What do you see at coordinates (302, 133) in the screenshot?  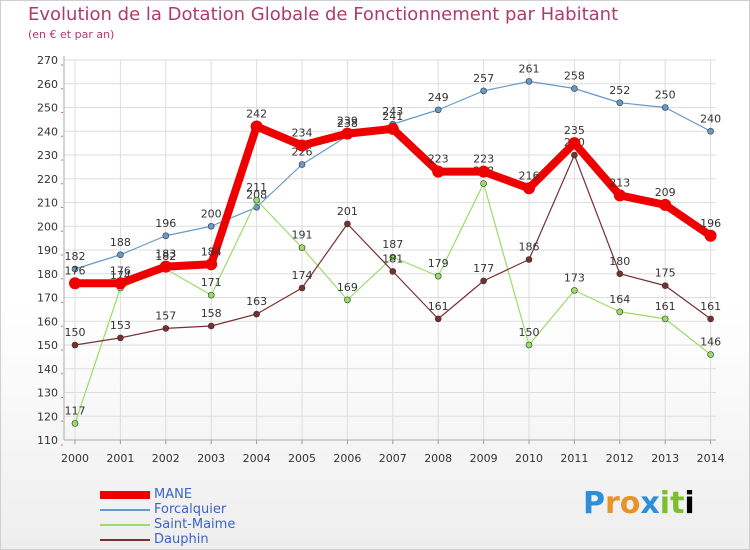 I see `data-label: 234` at bounding box center [302, 133].